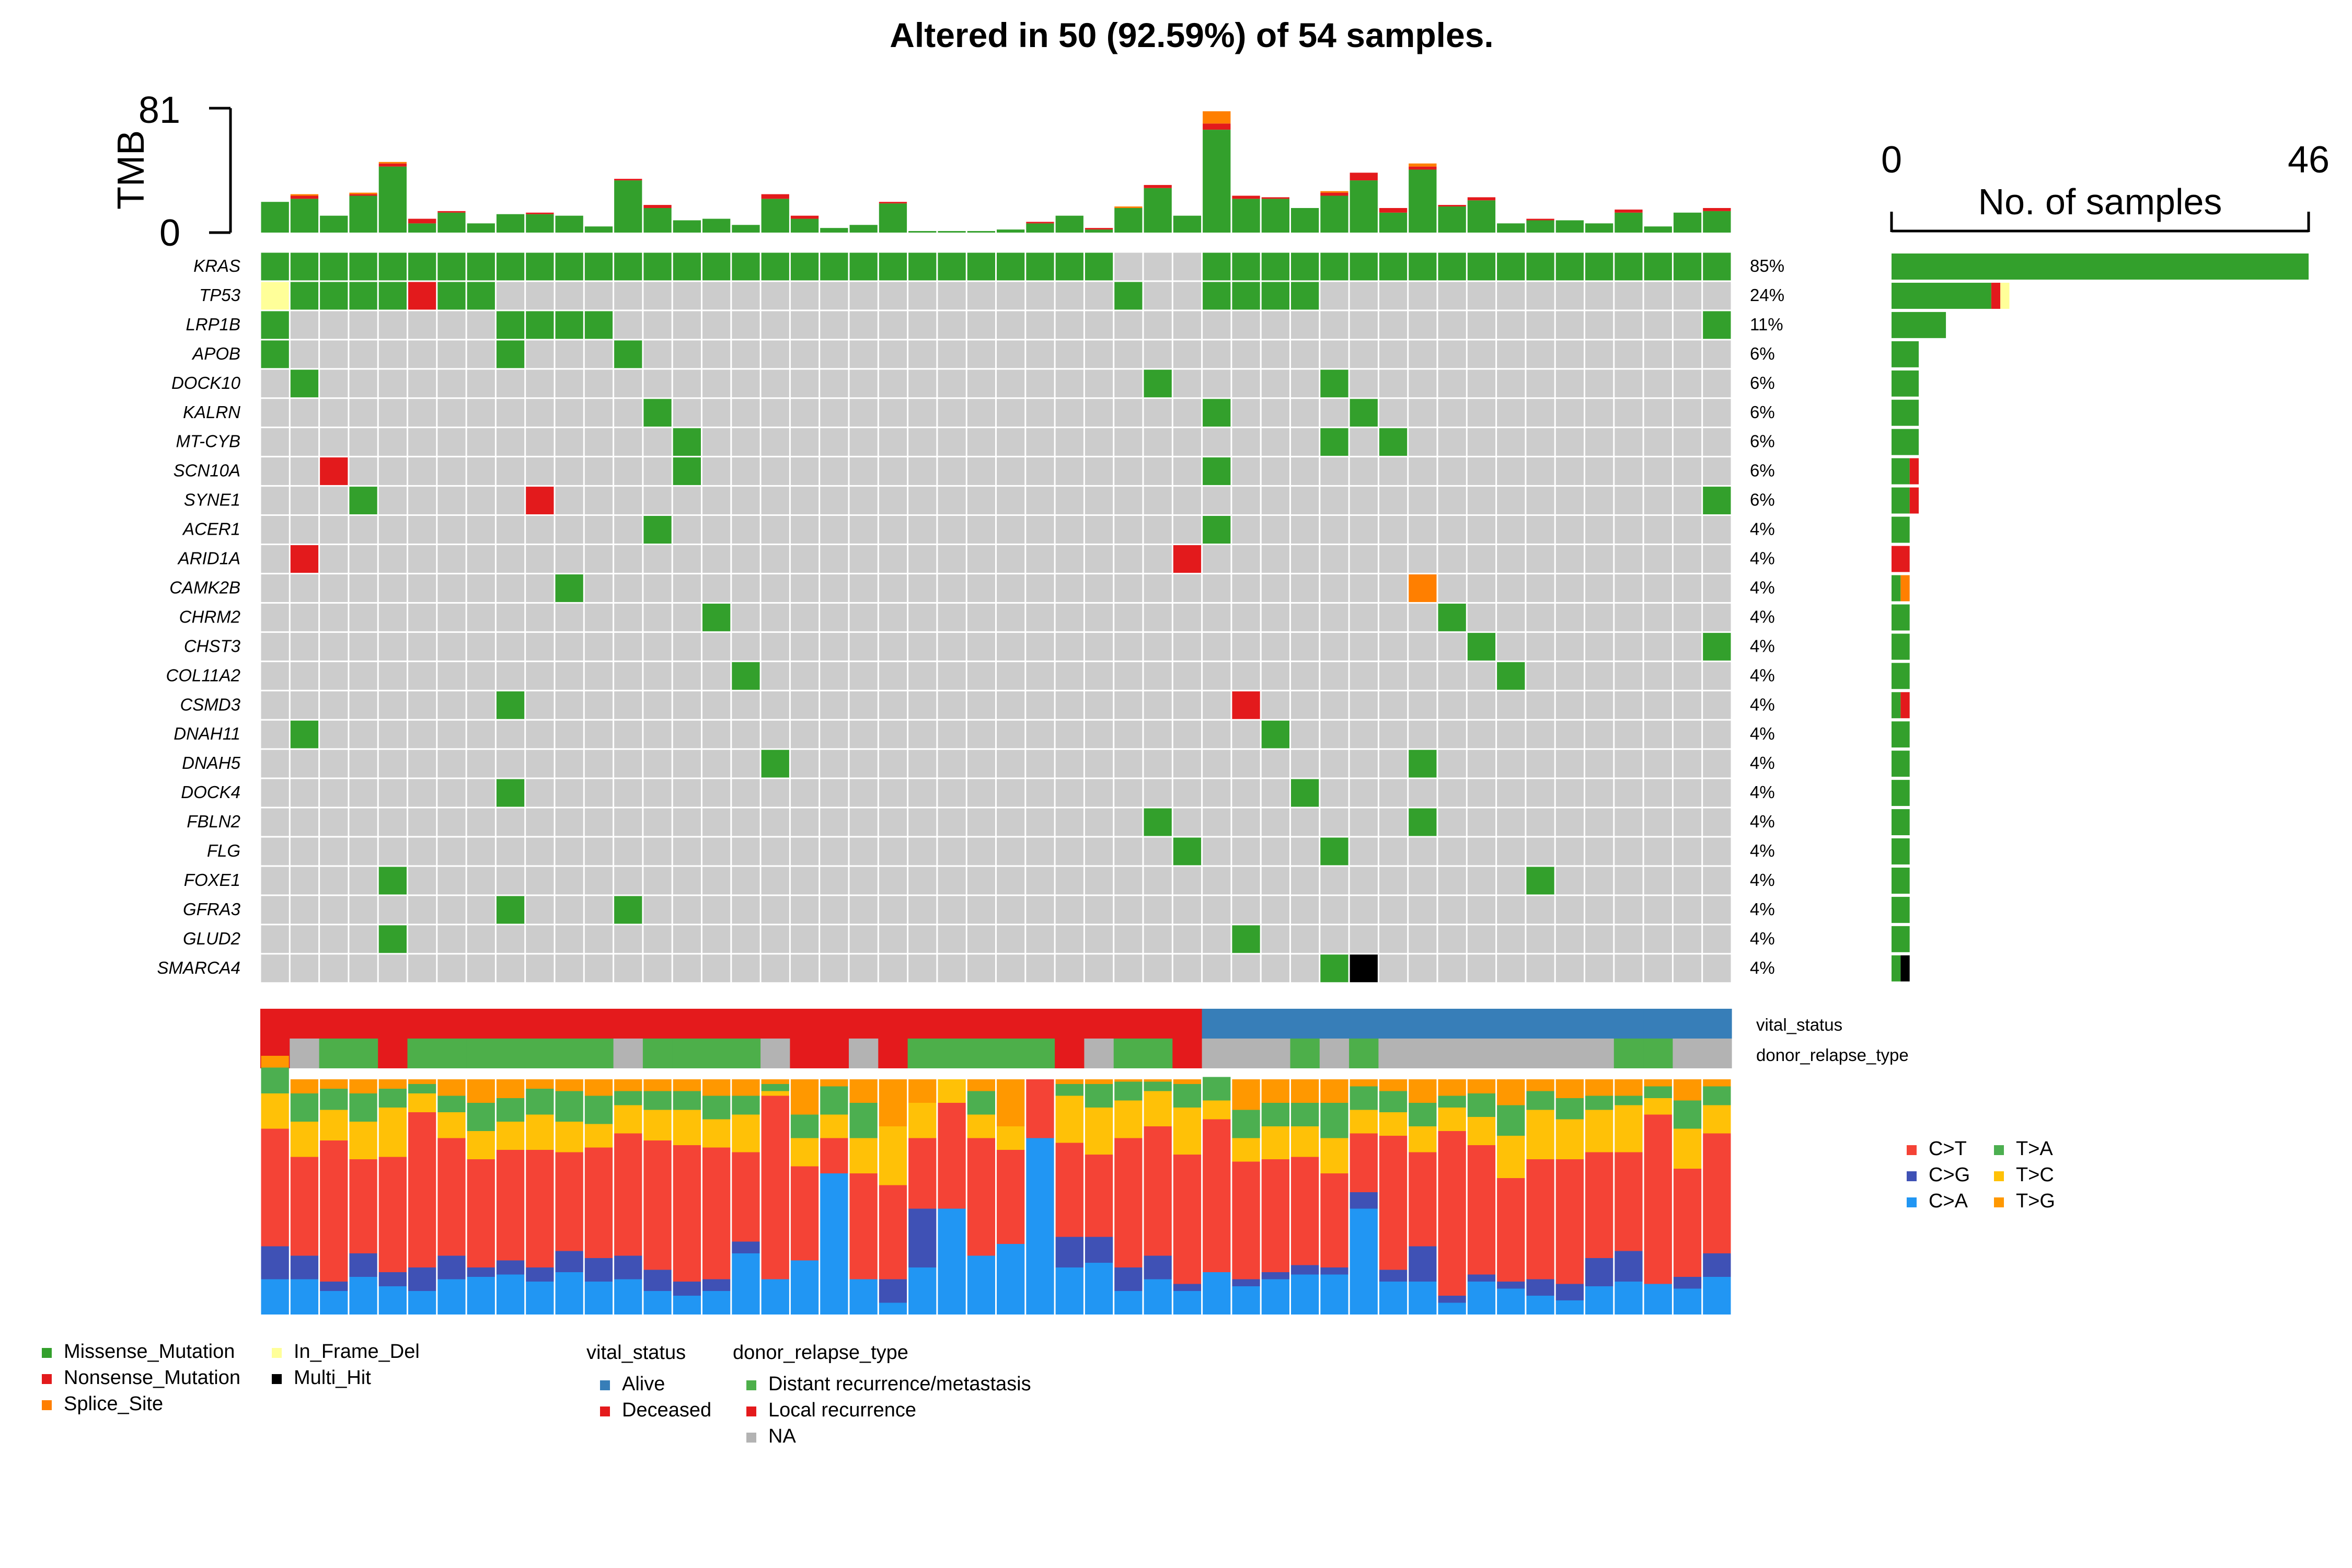  Describe the element at coordinates (1999, 1150) in the screenshot. I see `legend-swatch` at that location.